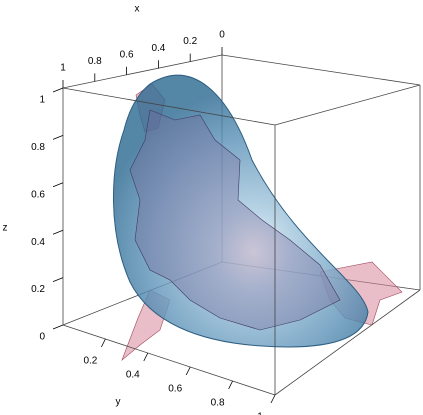  Describe the element at coordinates (42, 337) in the screenshot. I see `z-tick-label: 0` at that location.